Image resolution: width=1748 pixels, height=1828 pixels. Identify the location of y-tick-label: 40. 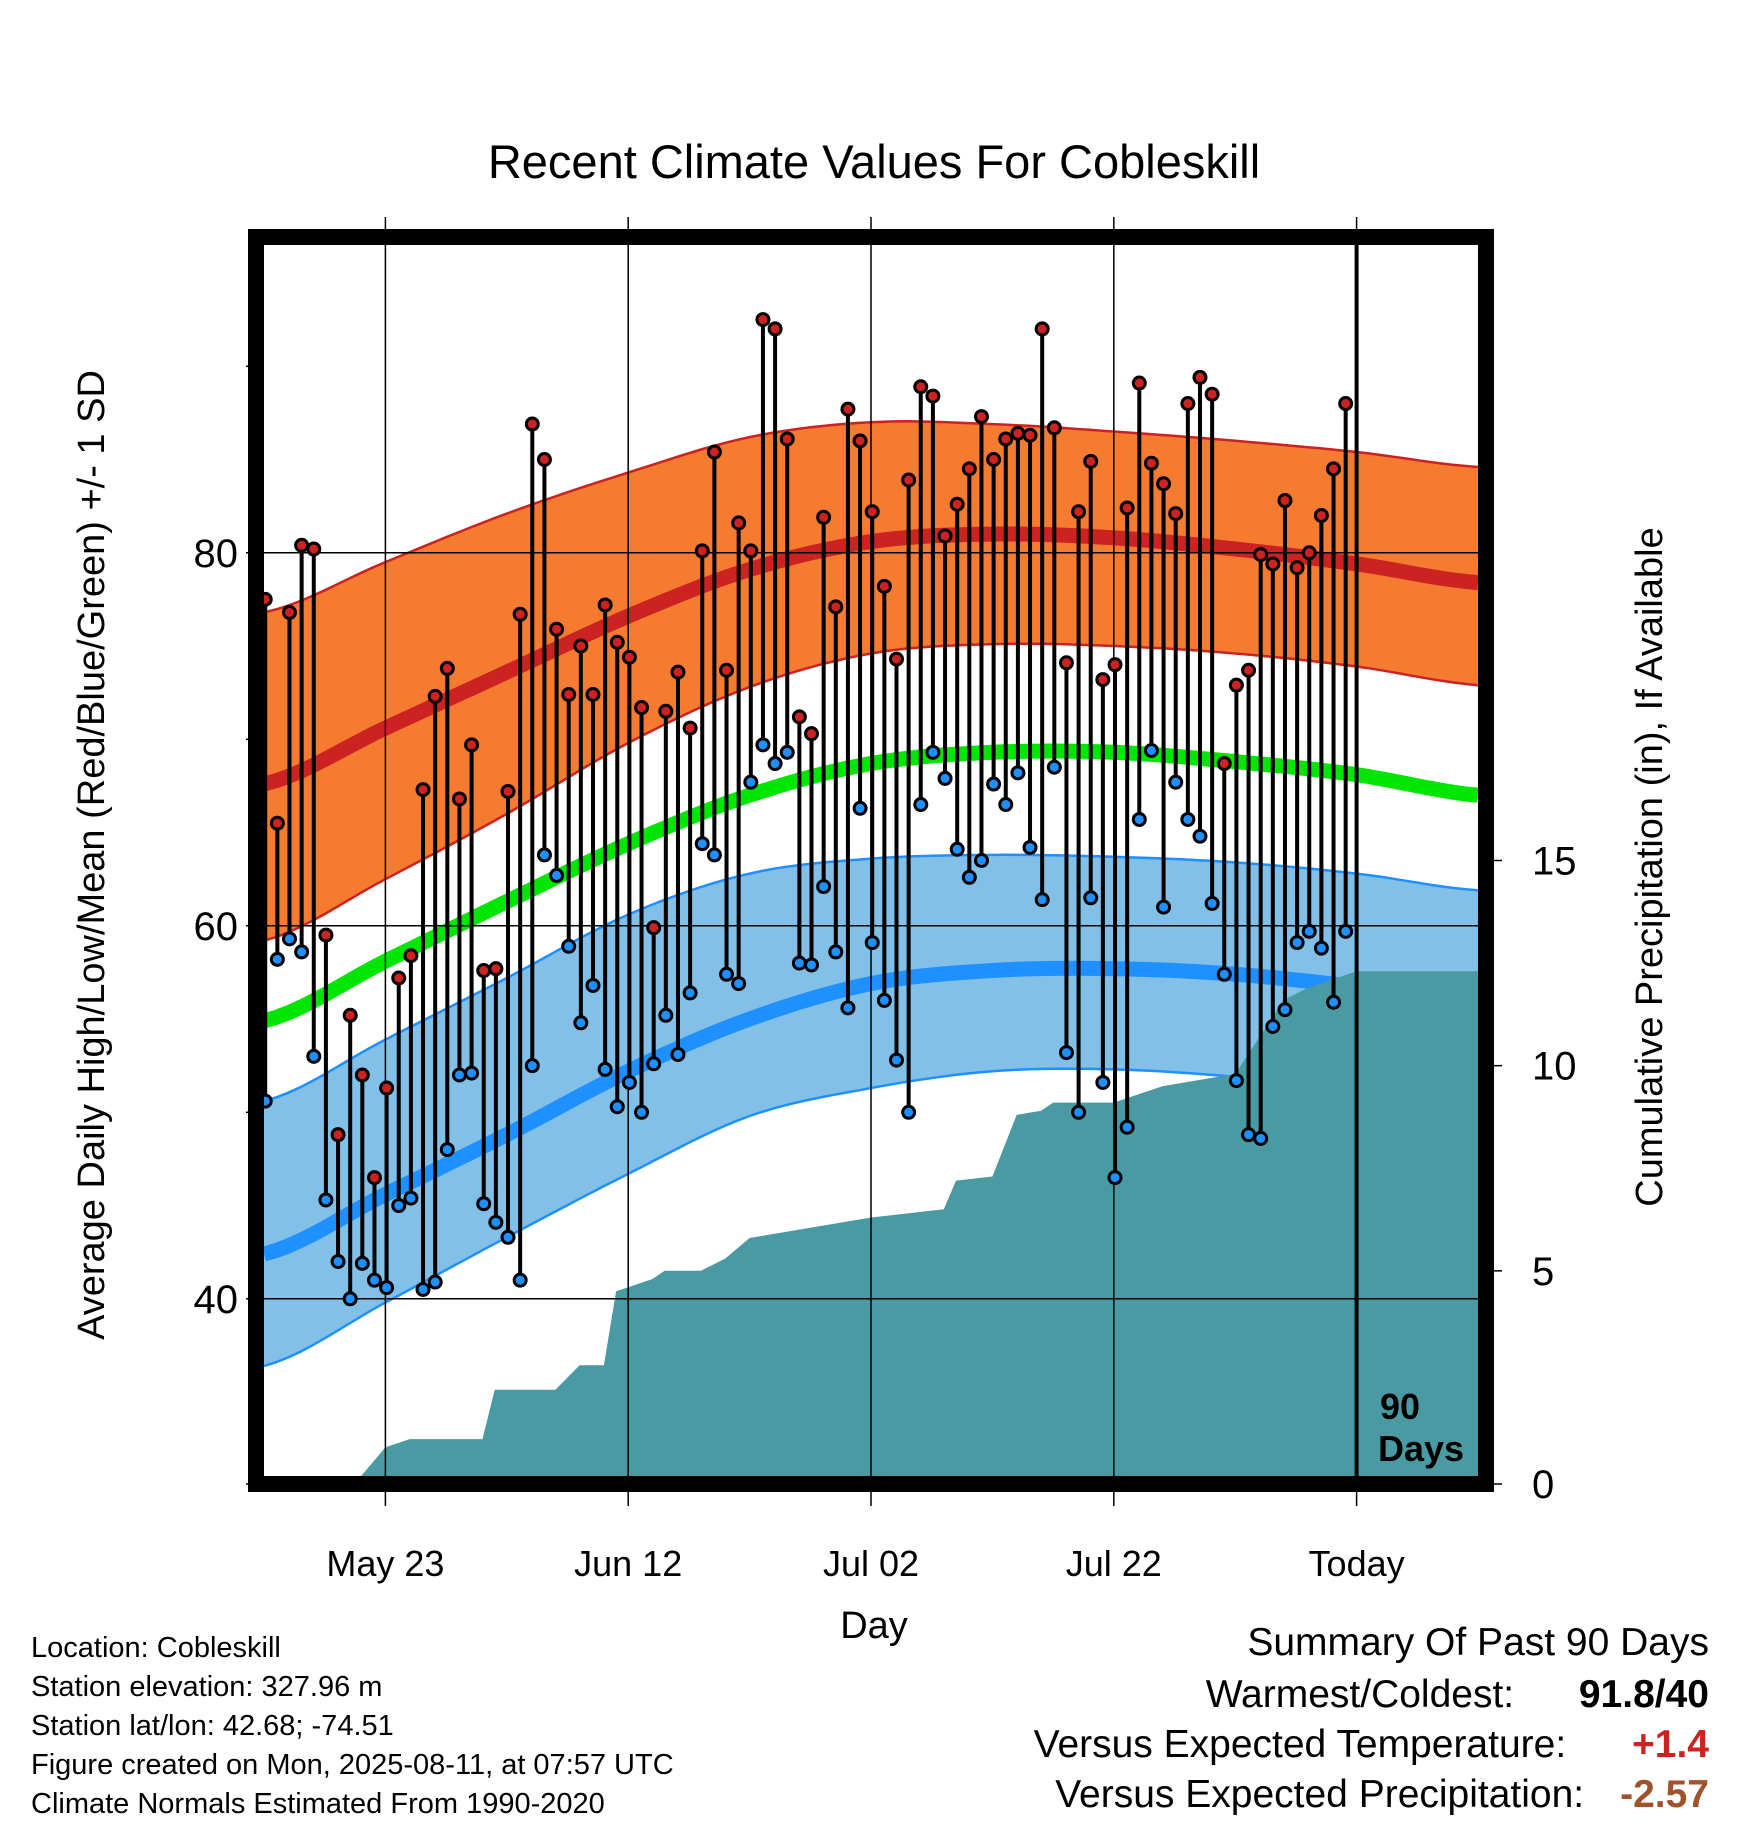
(216, 1300).